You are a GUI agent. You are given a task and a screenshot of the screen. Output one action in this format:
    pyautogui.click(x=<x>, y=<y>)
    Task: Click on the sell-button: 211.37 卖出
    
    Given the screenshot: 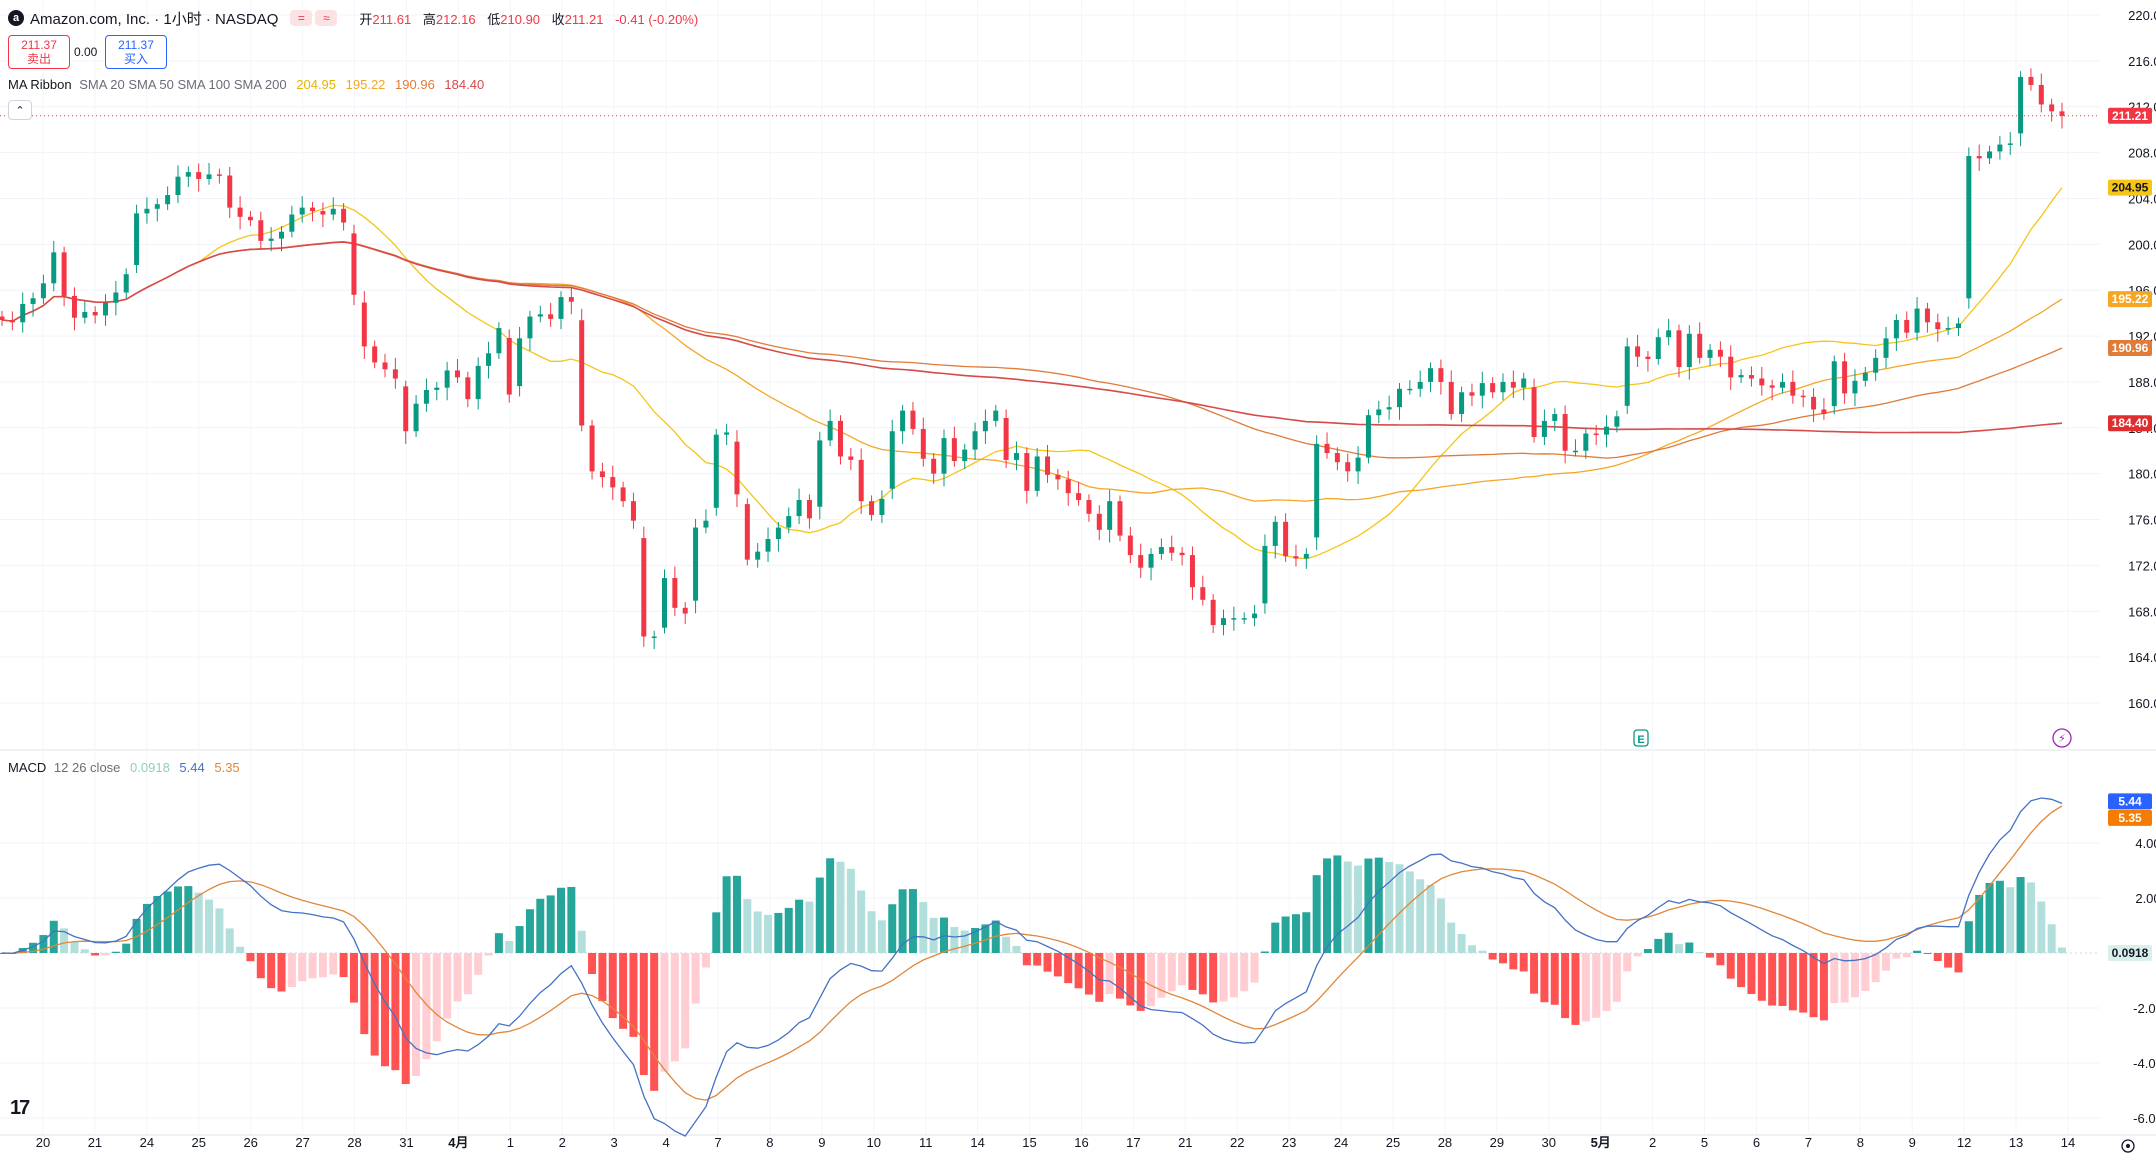 What is the action you would take?
    pyautogui.click(x=39, y=52)
    